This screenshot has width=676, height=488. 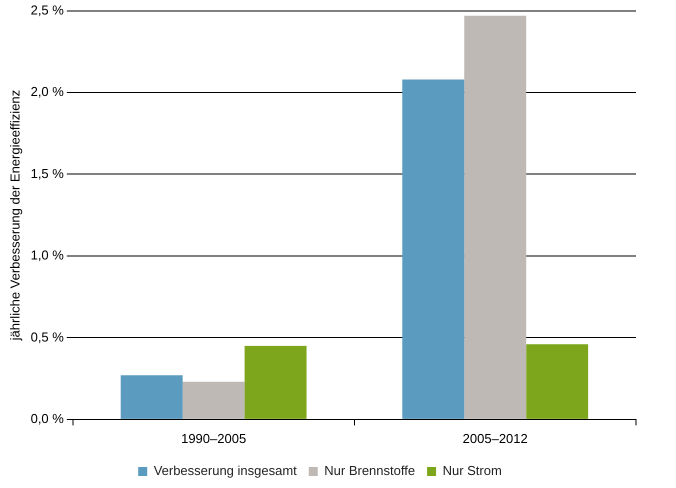 I want to click on y-tick-label: 2,5 %, so click(x=47, y=10).